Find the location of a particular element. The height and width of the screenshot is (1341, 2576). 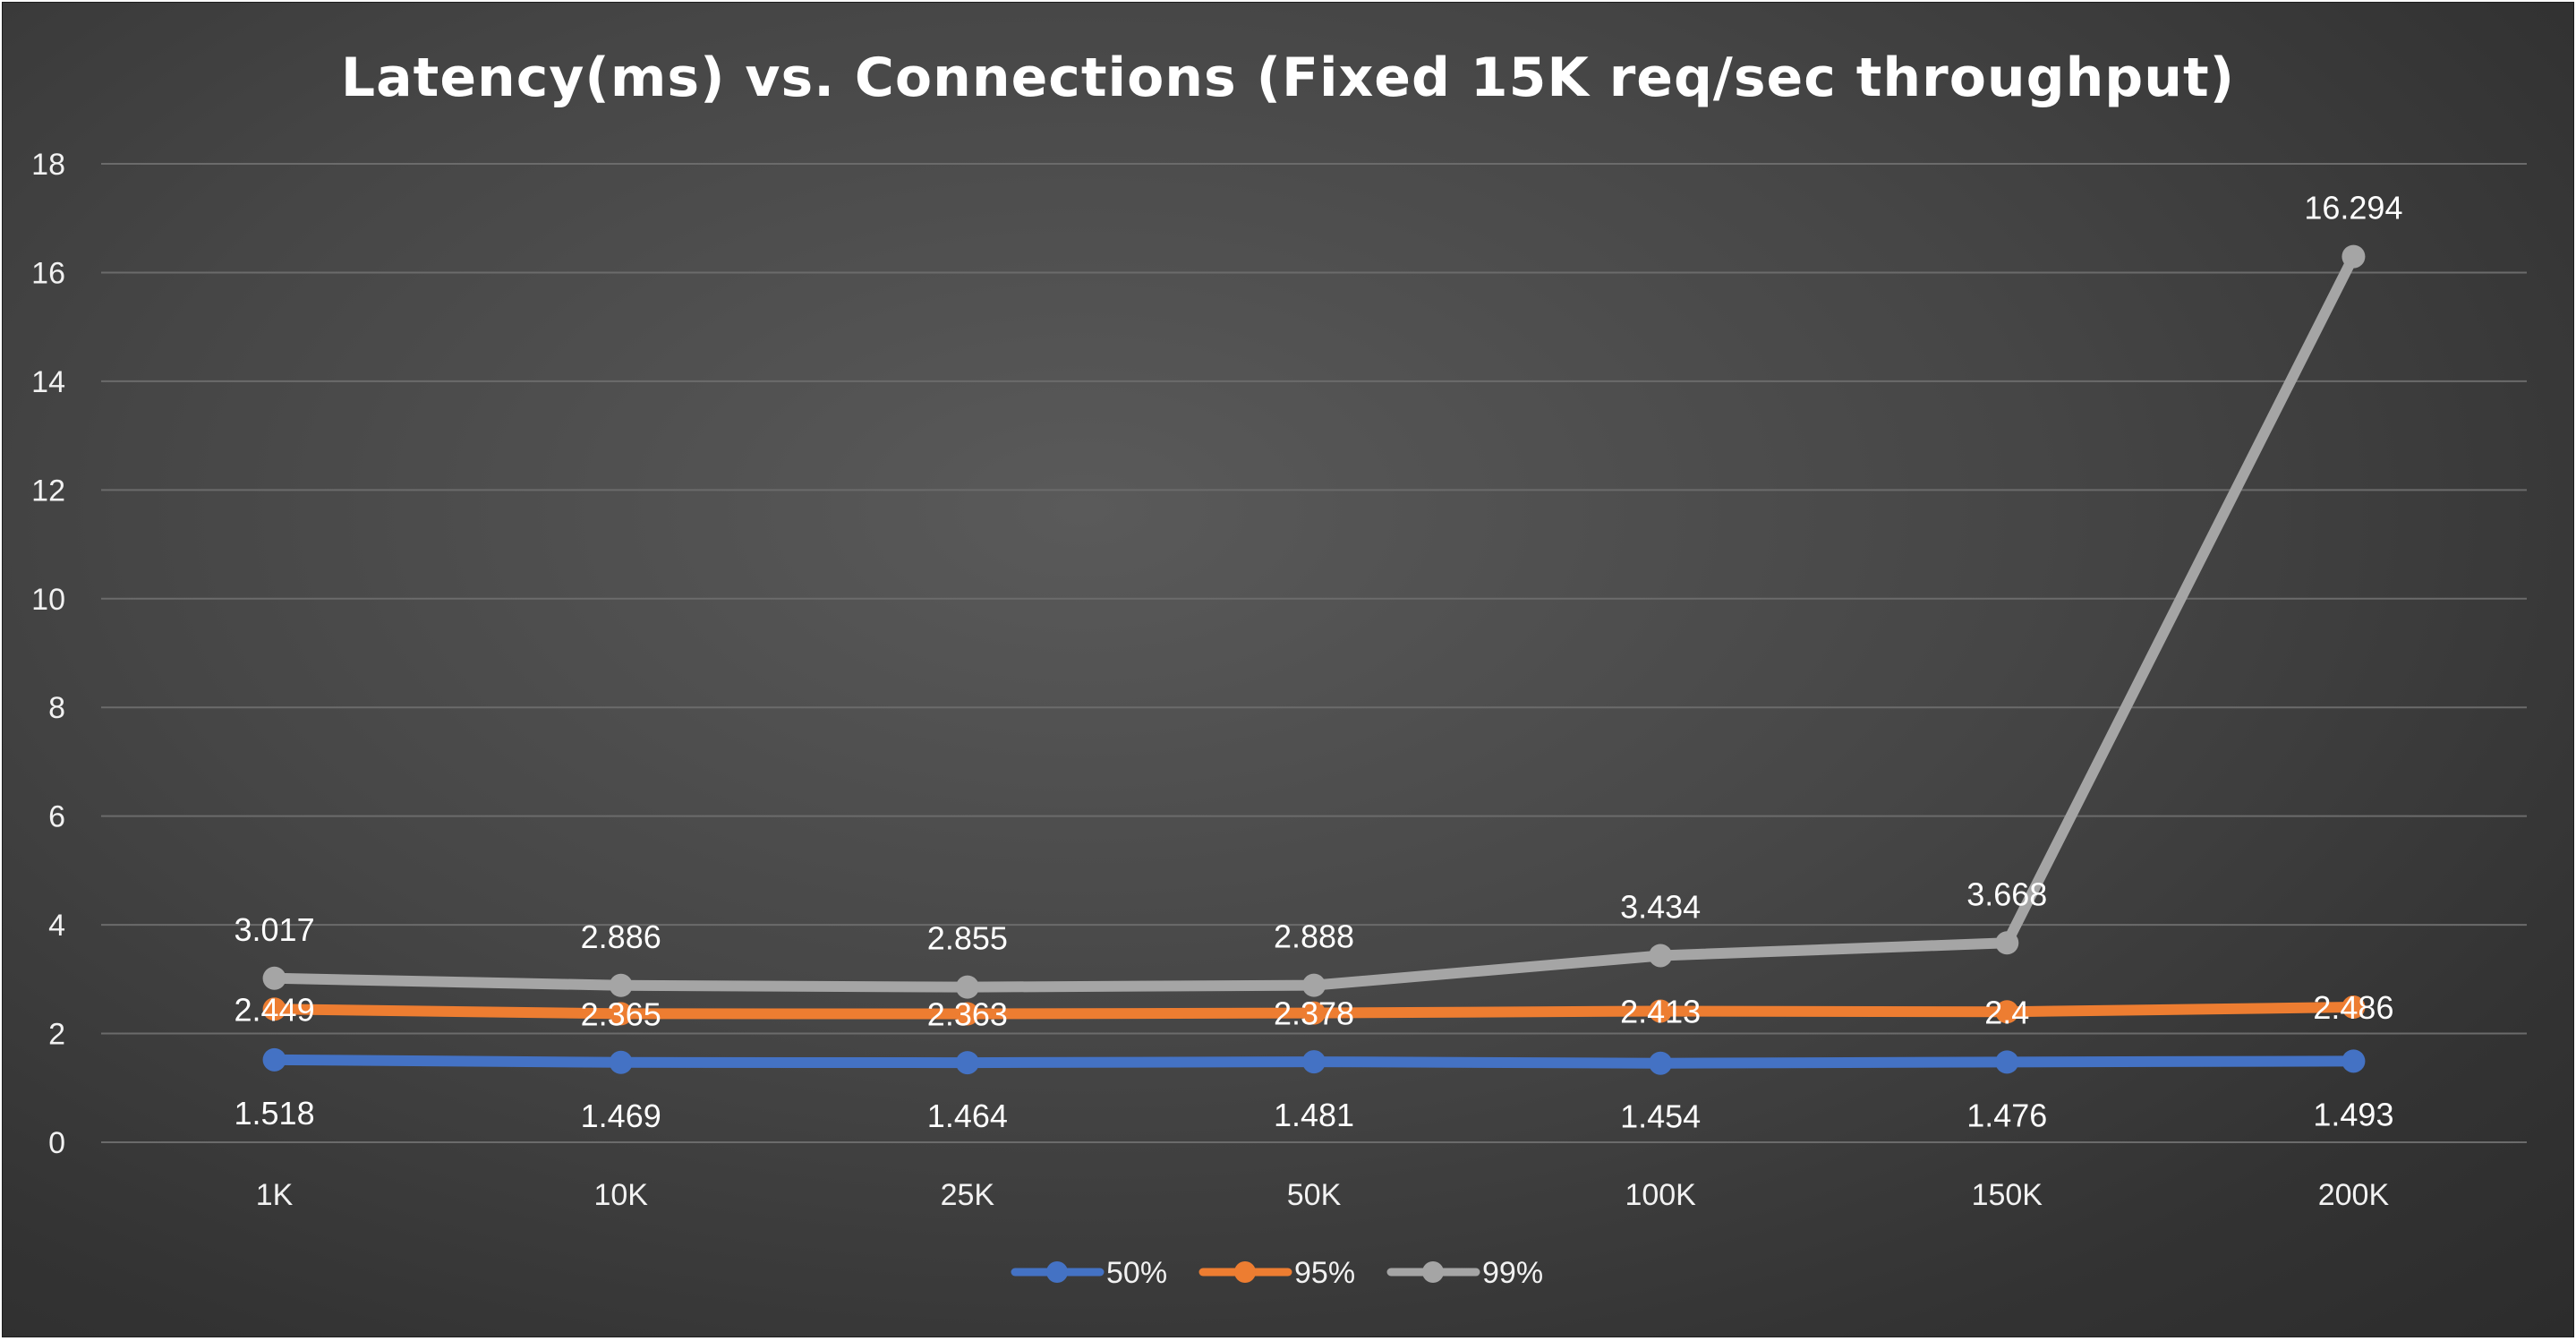

y-tick-label: 2 is located at coordinates (56, 1035).